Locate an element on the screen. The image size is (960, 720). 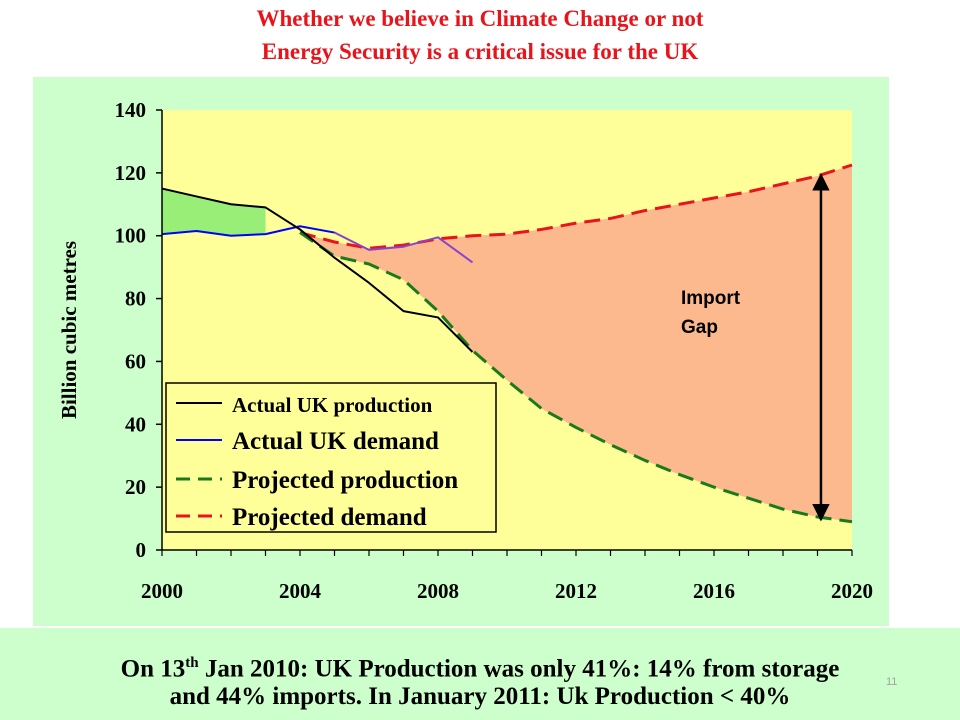
y-tick-label: 0 is located at coordinates (141, 550).